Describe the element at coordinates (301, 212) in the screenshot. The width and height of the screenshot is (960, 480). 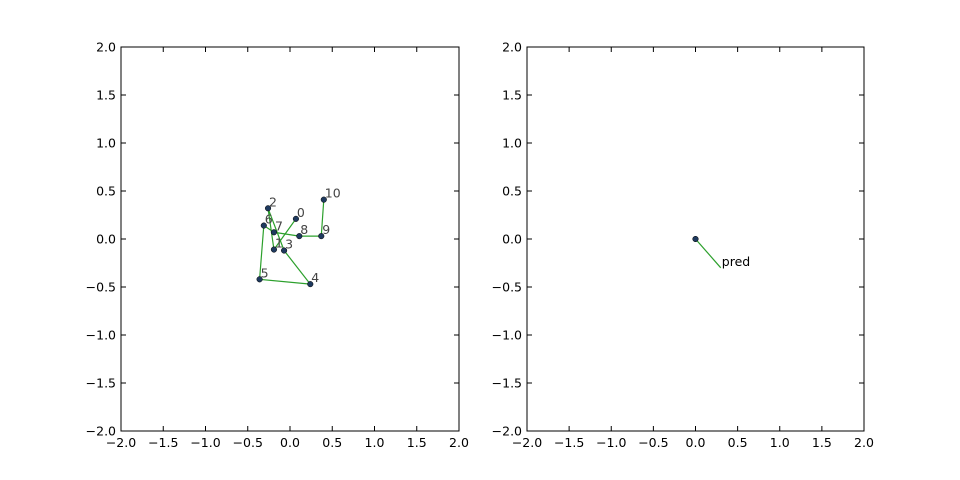
I see `point-label: 0` at that location.